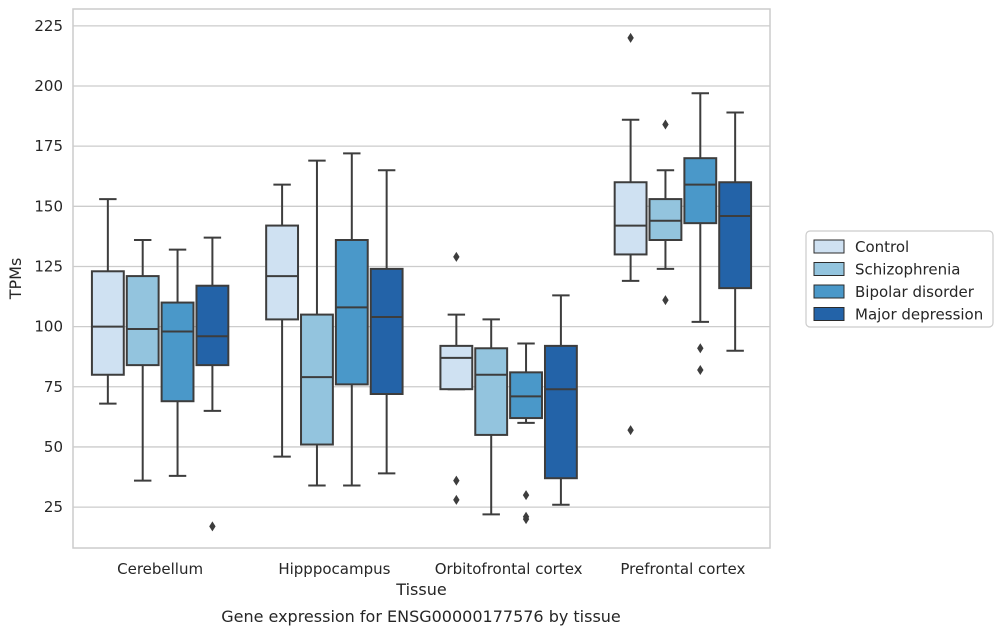  What do you see at coordinates (48, 26) in the screenshot?
I see `y-tick-label: 225` at bounding box center [48, 26].